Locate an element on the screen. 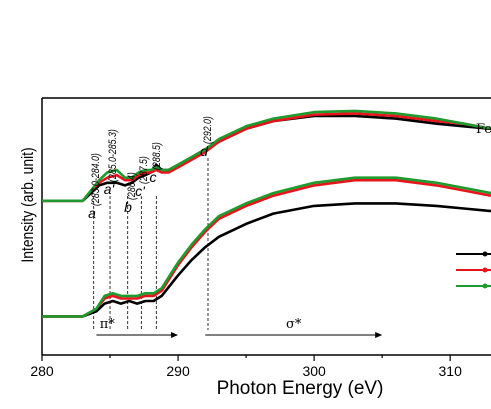 This screenshot has width=491, height=409. x-tick-label: 280 is located at coordinates (42, 371).